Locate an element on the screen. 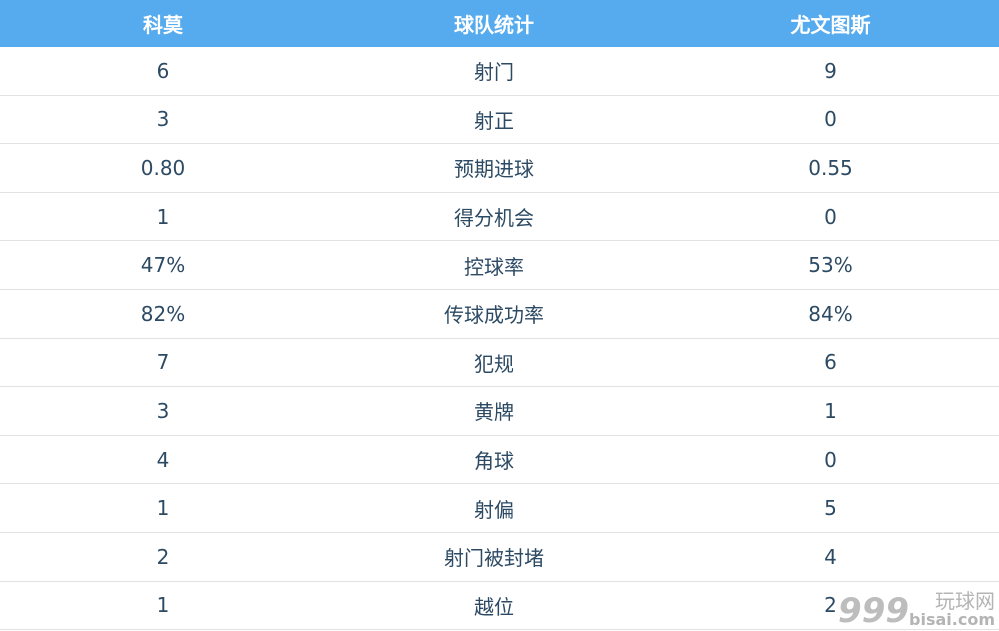  table-row: 3 黄牌 1 is located at coordinates (499, 411).